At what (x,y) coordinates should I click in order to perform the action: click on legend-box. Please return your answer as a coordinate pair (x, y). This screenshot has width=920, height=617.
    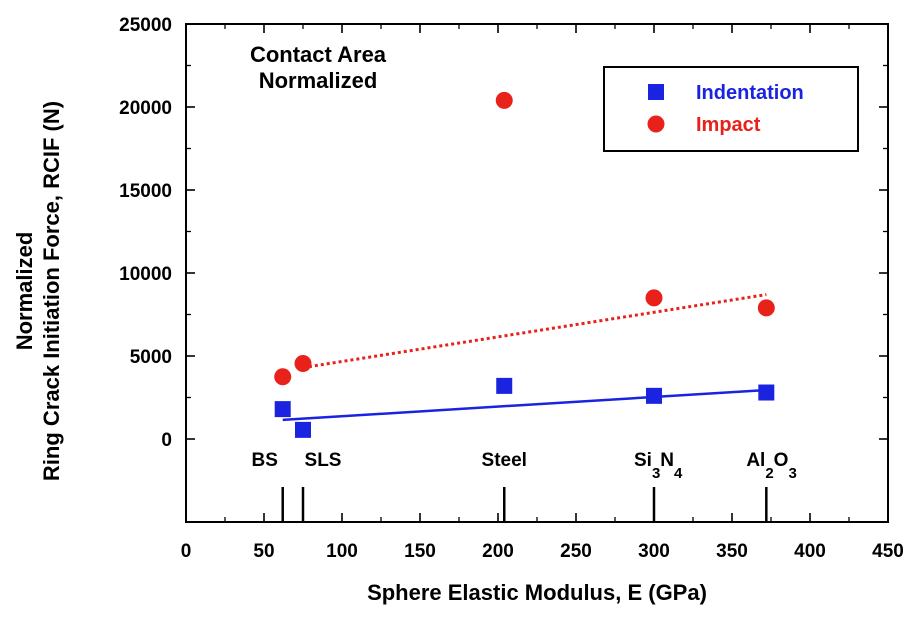
    Looking at the image, I should click on (731, 109).